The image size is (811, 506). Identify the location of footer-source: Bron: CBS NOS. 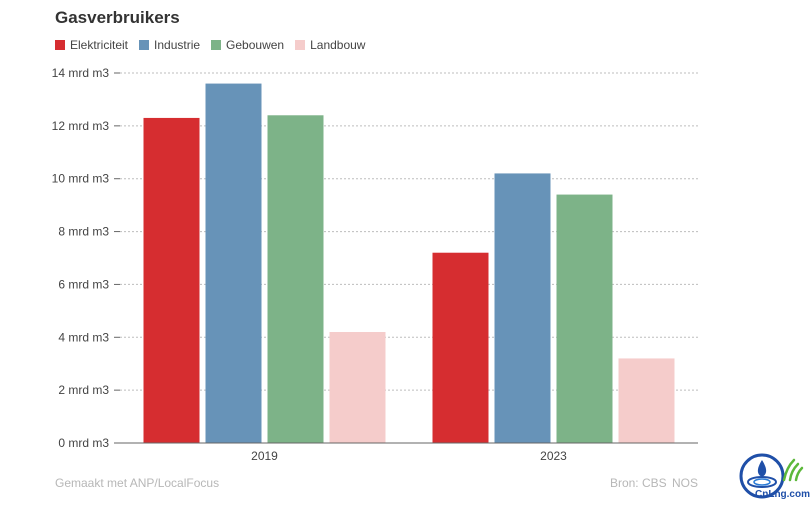
(653, 483).